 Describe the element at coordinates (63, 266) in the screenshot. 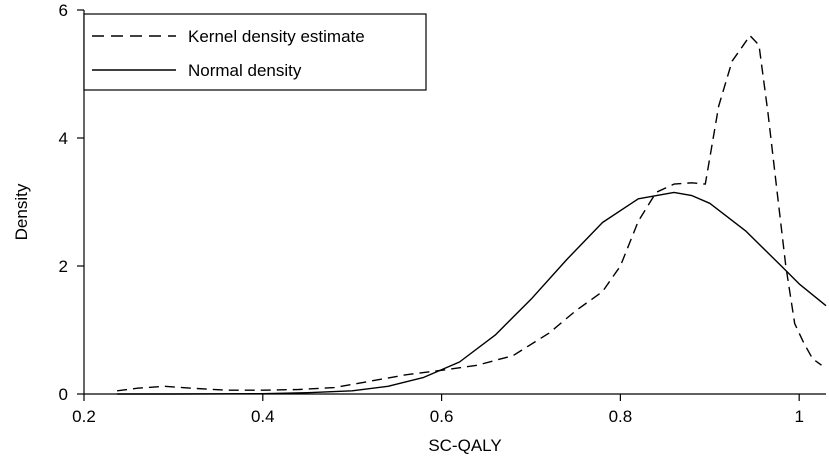

I see `y-tick-label: 2` at that location.